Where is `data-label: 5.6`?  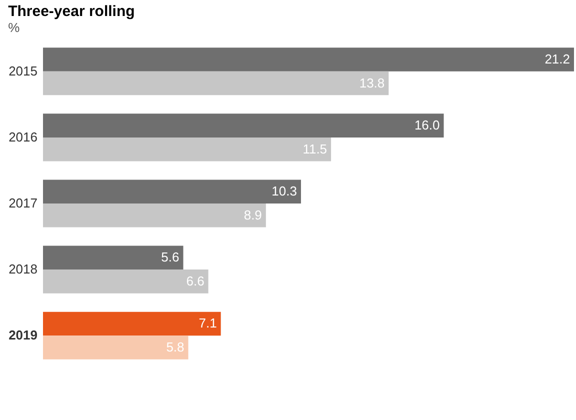
data-label: 5.6 is located at coordinates (170, 257).